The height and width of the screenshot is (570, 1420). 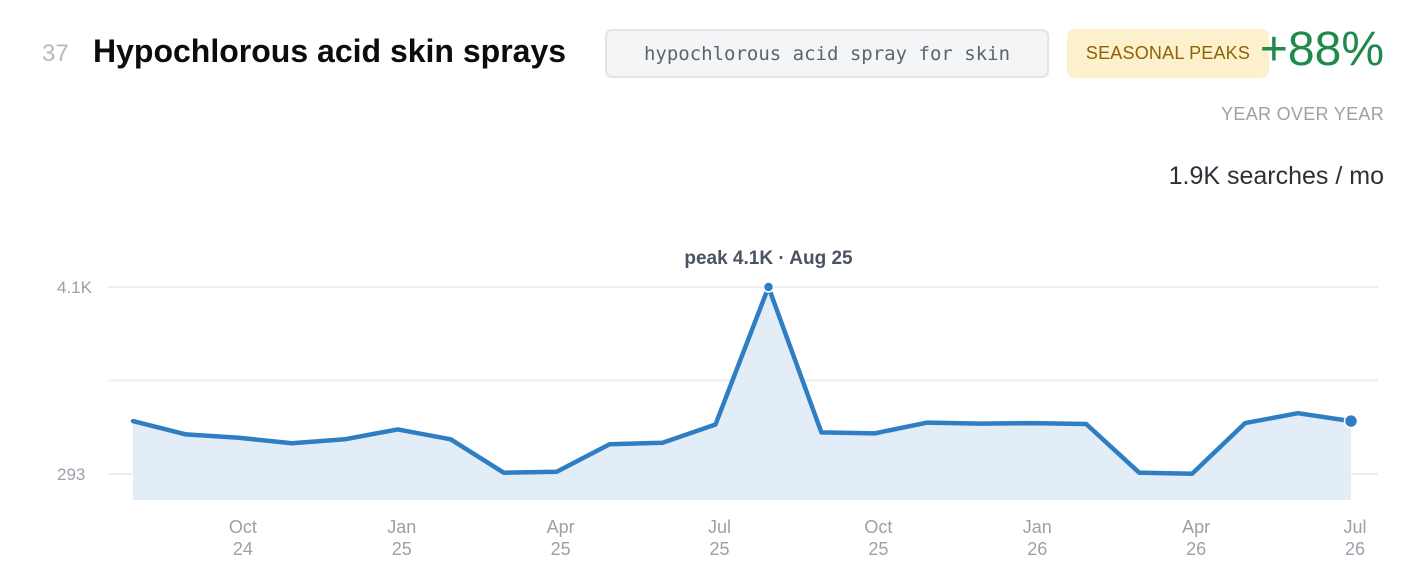 I want to click on peak-point, so click(x=768, y=287).